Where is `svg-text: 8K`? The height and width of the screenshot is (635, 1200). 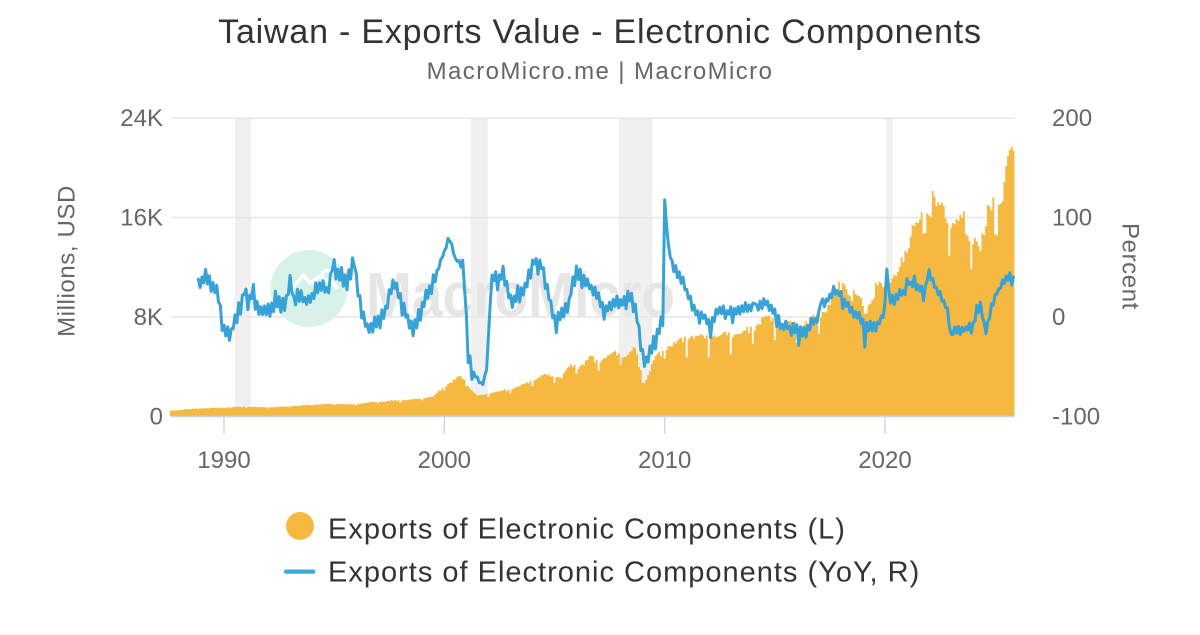
svg-text: 8K is located at coordinates (148, 317).